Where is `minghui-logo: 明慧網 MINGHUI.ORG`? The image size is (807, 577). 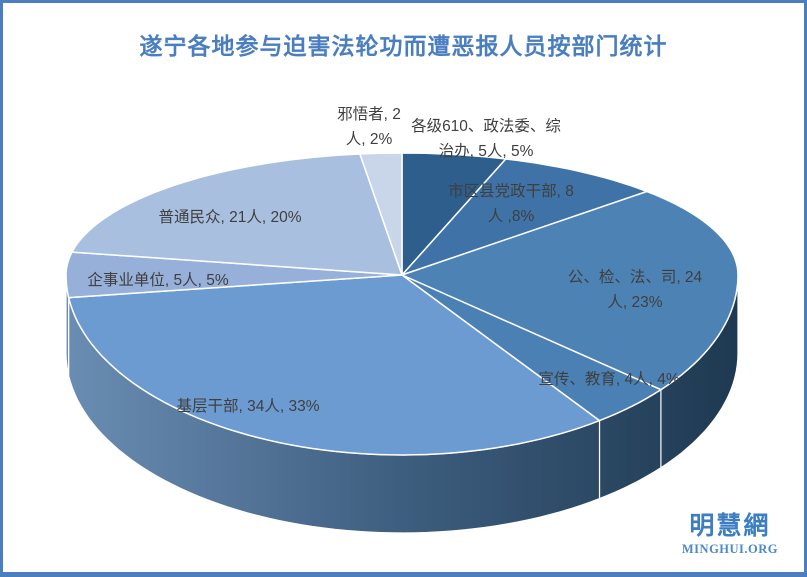 minghui-logo: 明慧網 MINGHUI.ORG is located at coordinates (729, 533).